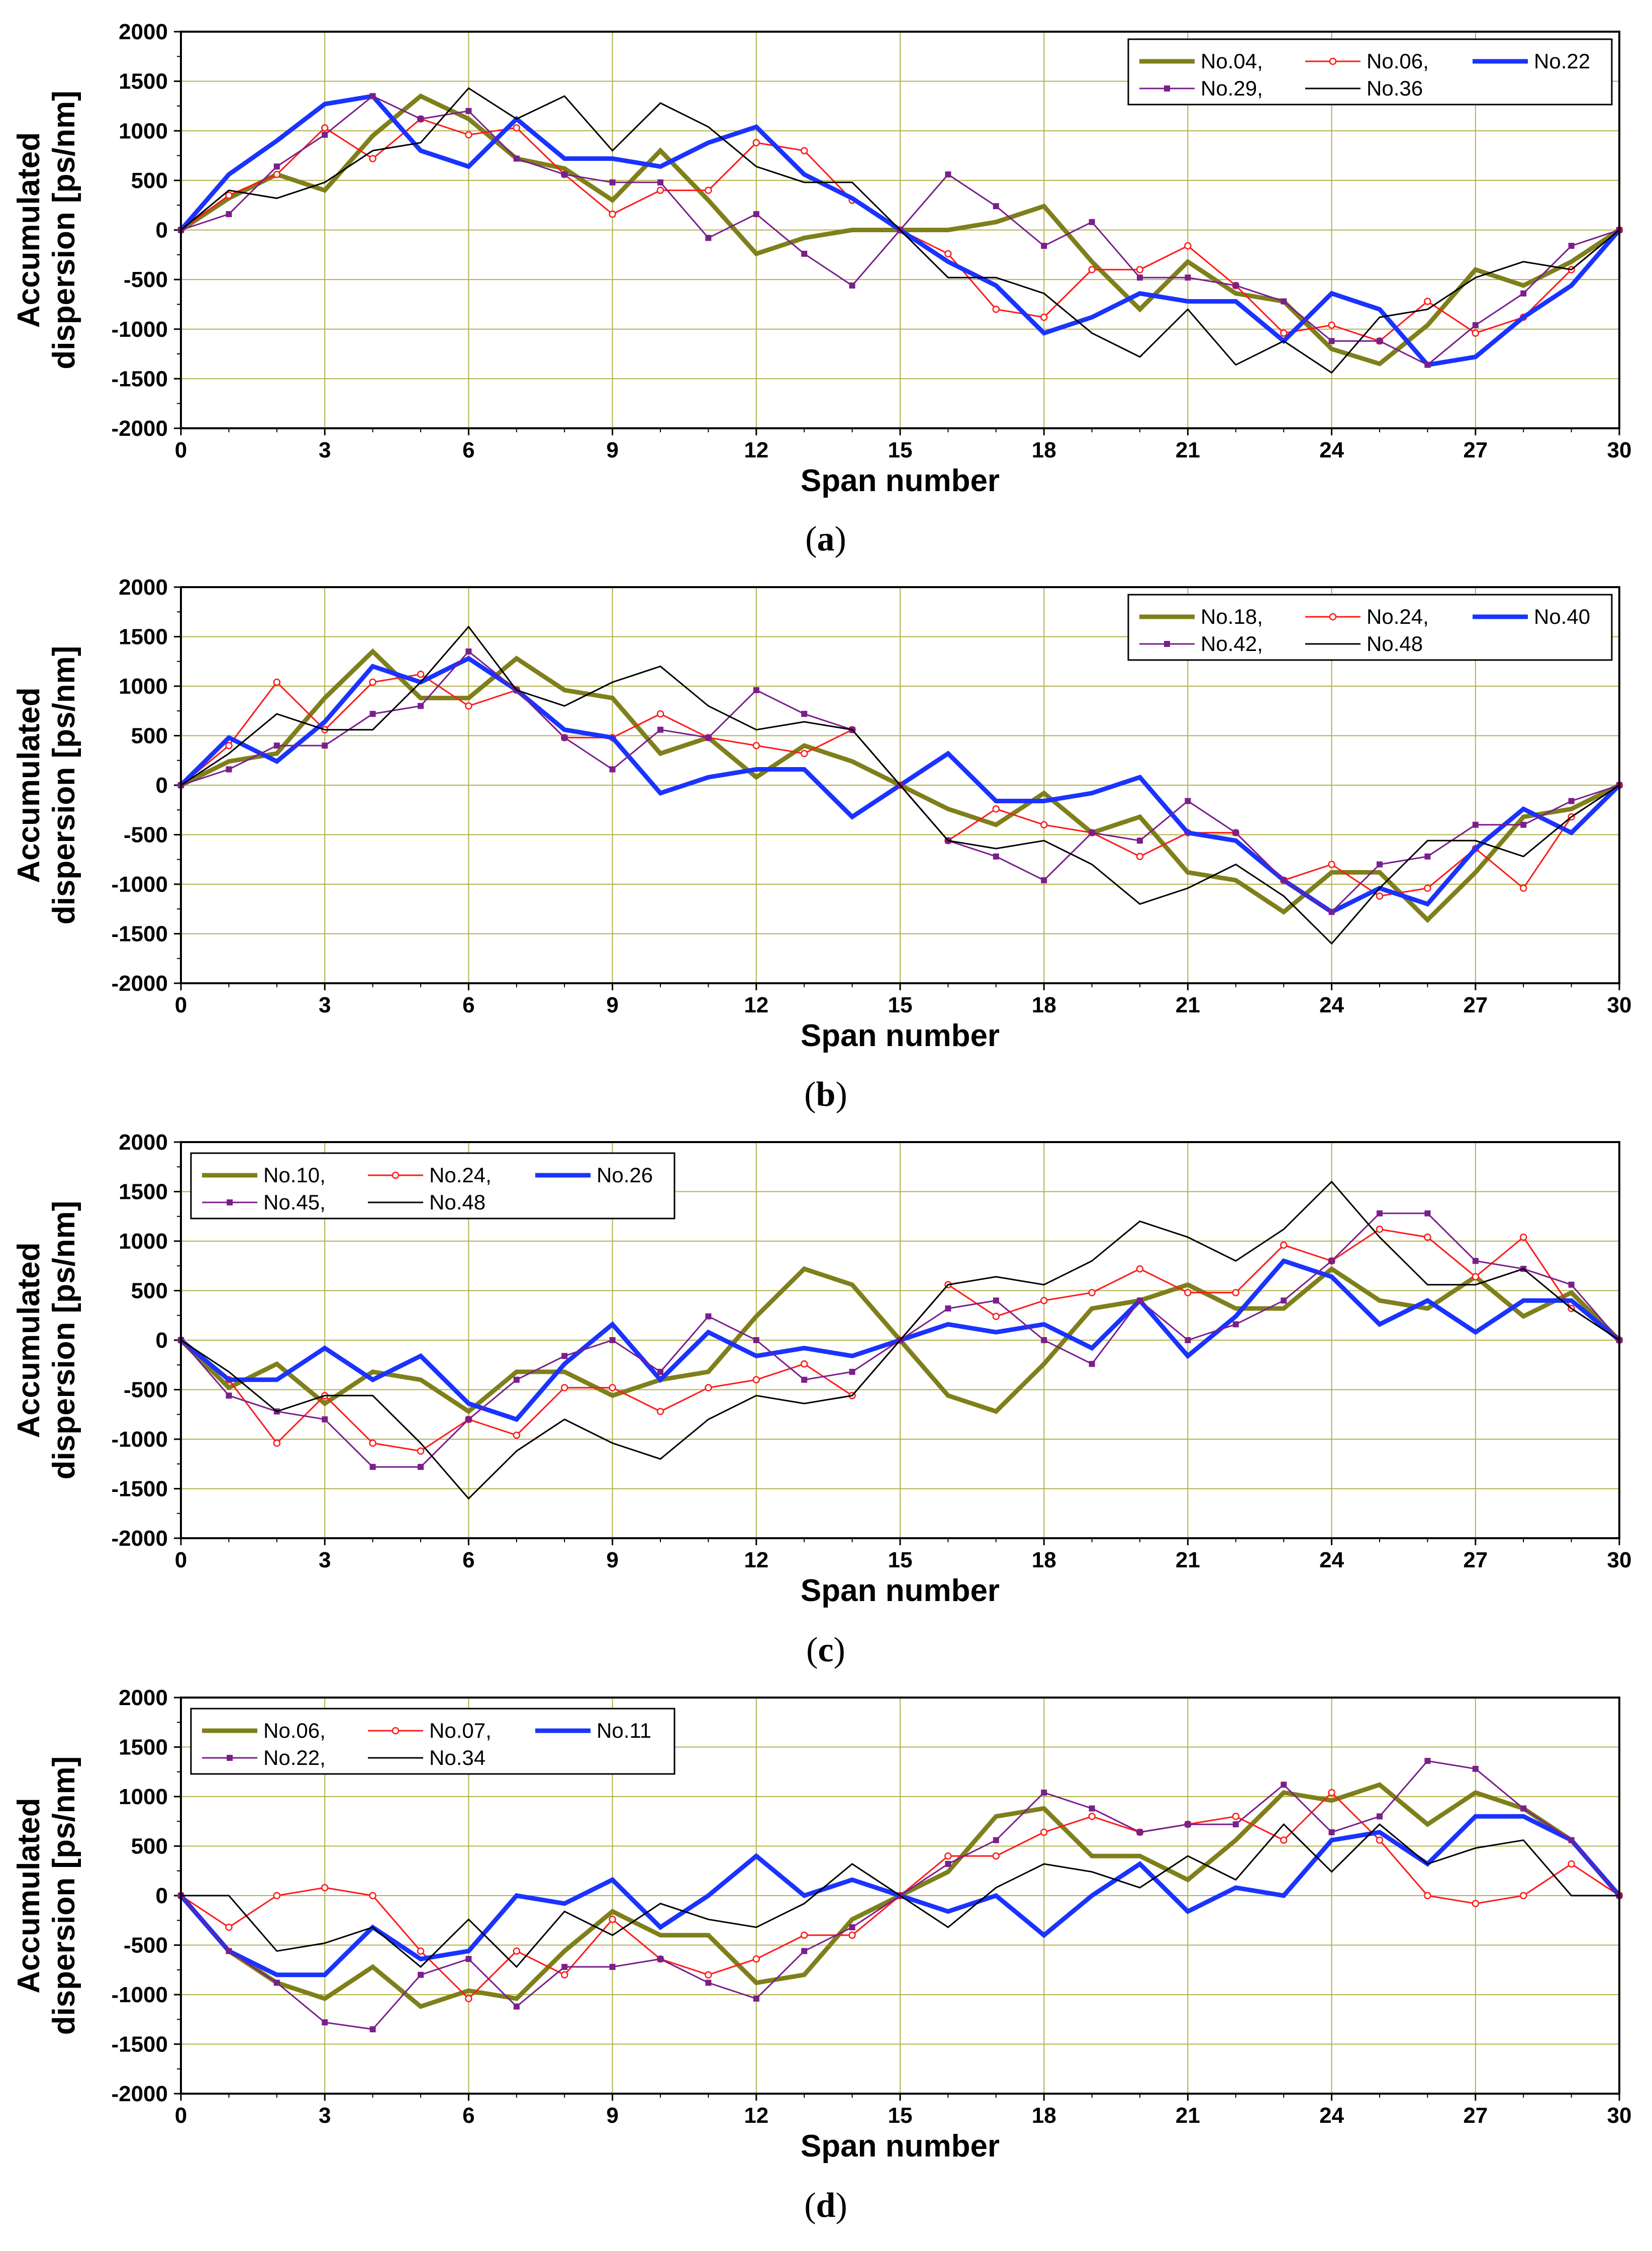 Image resolution: width=1652 pixels, height=2251 pixels. Describe the element at coordinates (29, 230) in the screenshot. I see `chart-a-ylabel-line-0: Accumulated` at that location.